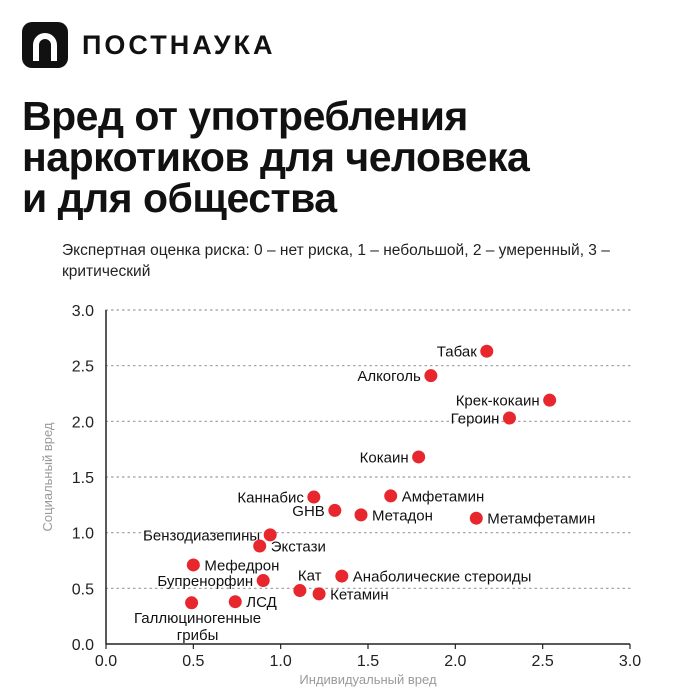 The width and height of the screenshot is (700, 700). Describe the element at coordinates (106, 661) in the screenshot. I see `x-tick-label: 0.0` at that location.